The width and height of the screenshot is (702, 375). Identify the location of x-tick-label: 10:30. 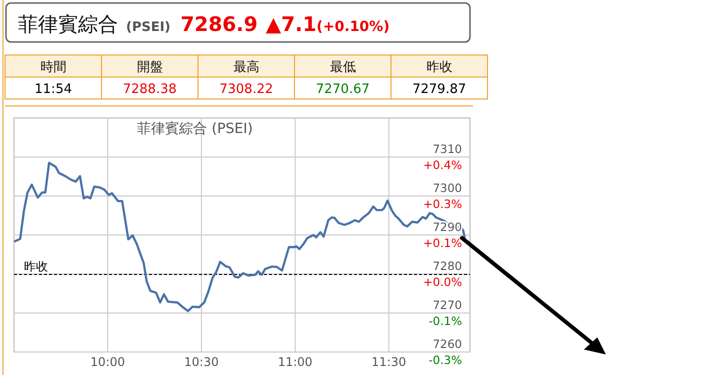
(201, 362).